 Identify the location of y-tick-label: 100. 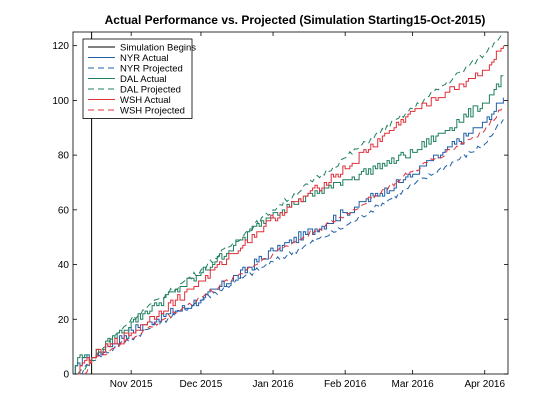
(60, 101).